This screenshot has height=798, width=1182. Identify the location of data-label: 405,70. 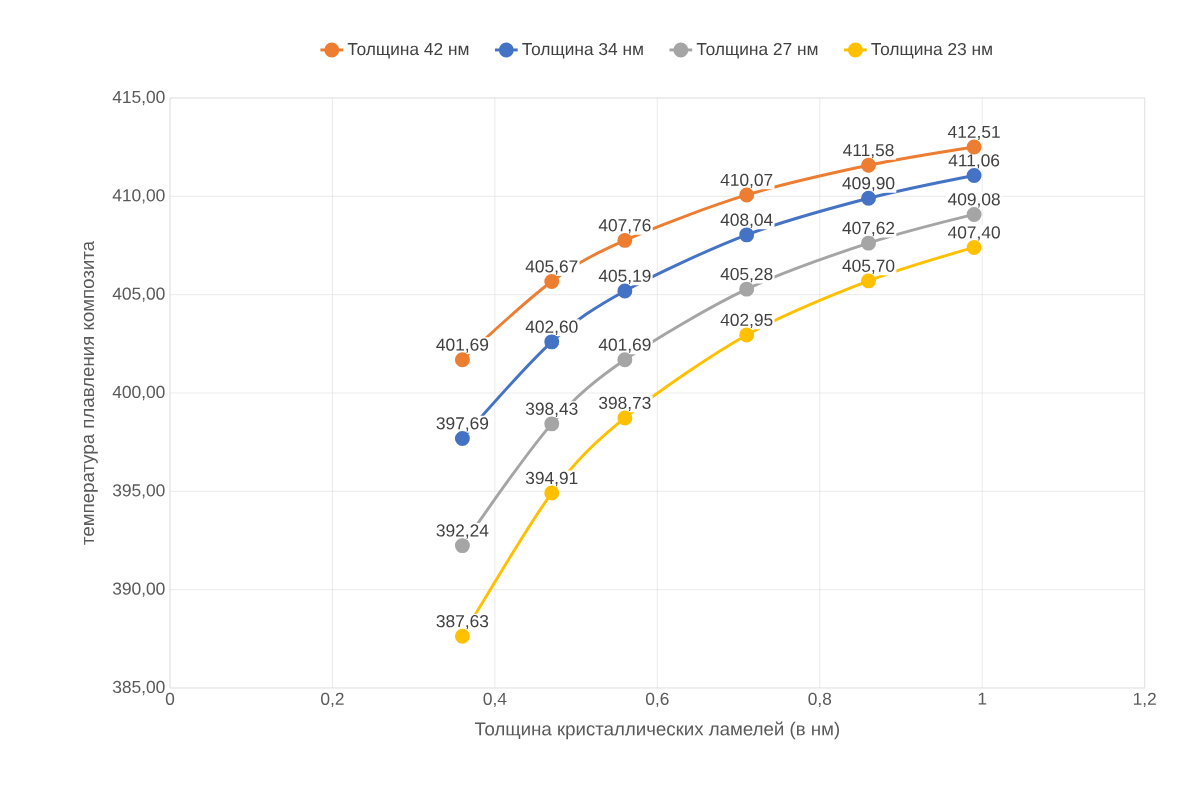
(868, 266).